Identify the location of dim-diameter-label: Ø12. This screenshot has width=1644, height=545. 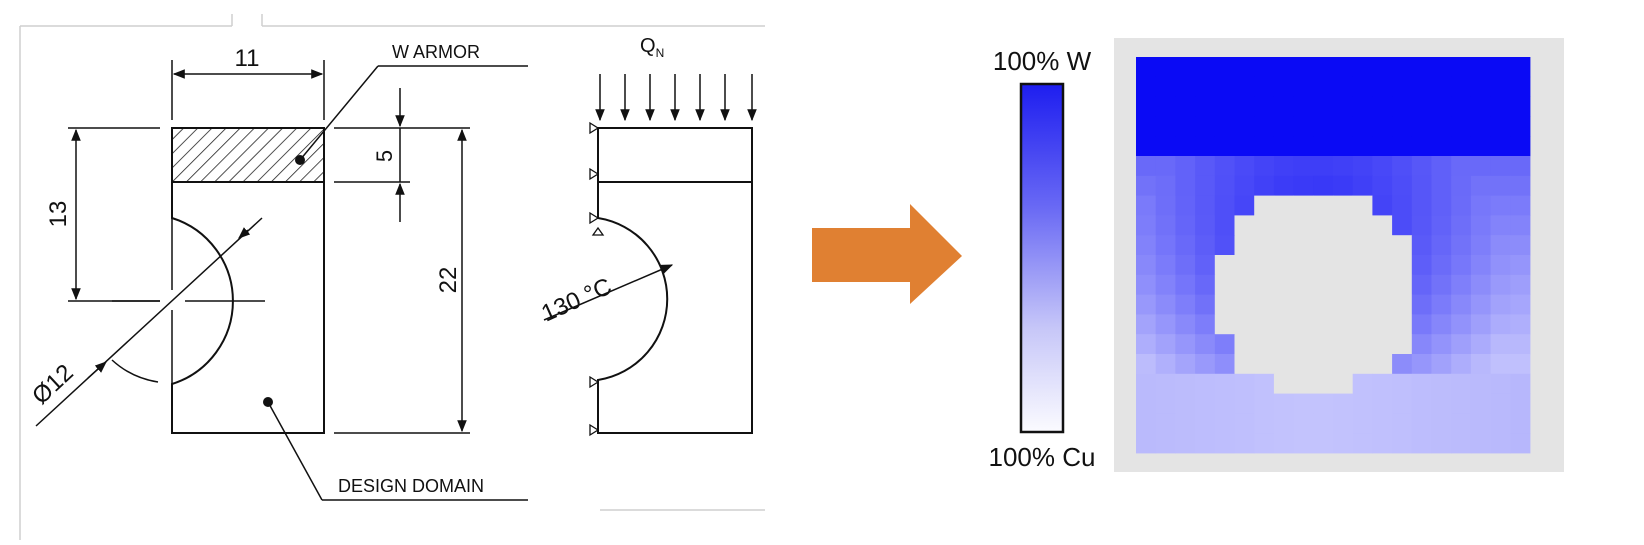
(53, 384).